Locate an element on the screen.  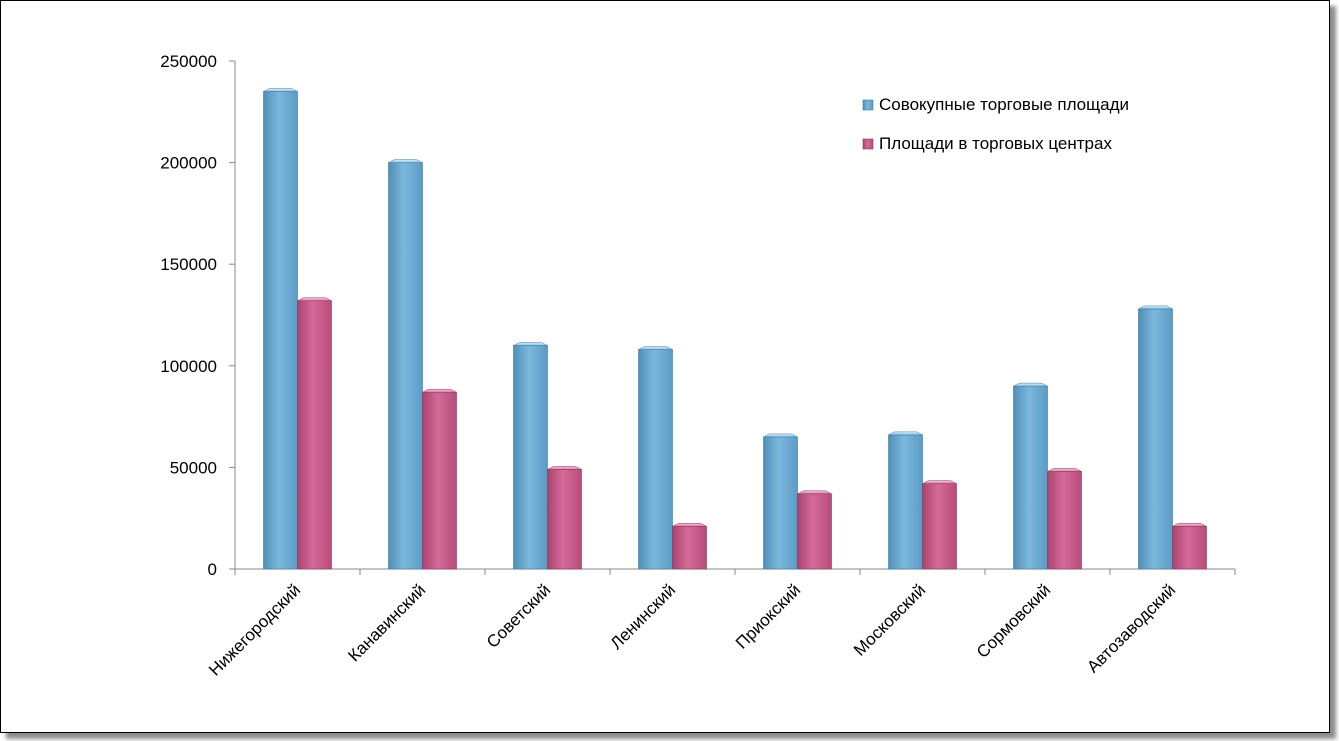
x-tick-label: Сормовский is located at coordinates (1013, 620).